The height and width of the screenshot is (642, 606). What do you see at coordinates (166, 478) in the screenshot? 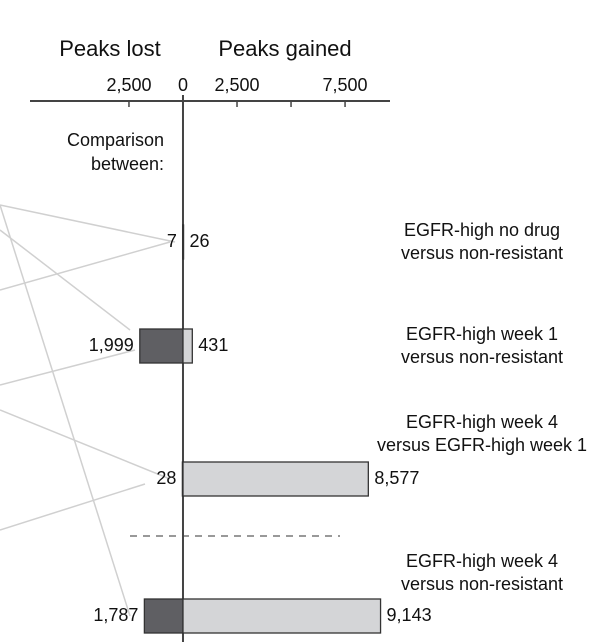
I see `value-label: 28` at bounding box center [166, 478].